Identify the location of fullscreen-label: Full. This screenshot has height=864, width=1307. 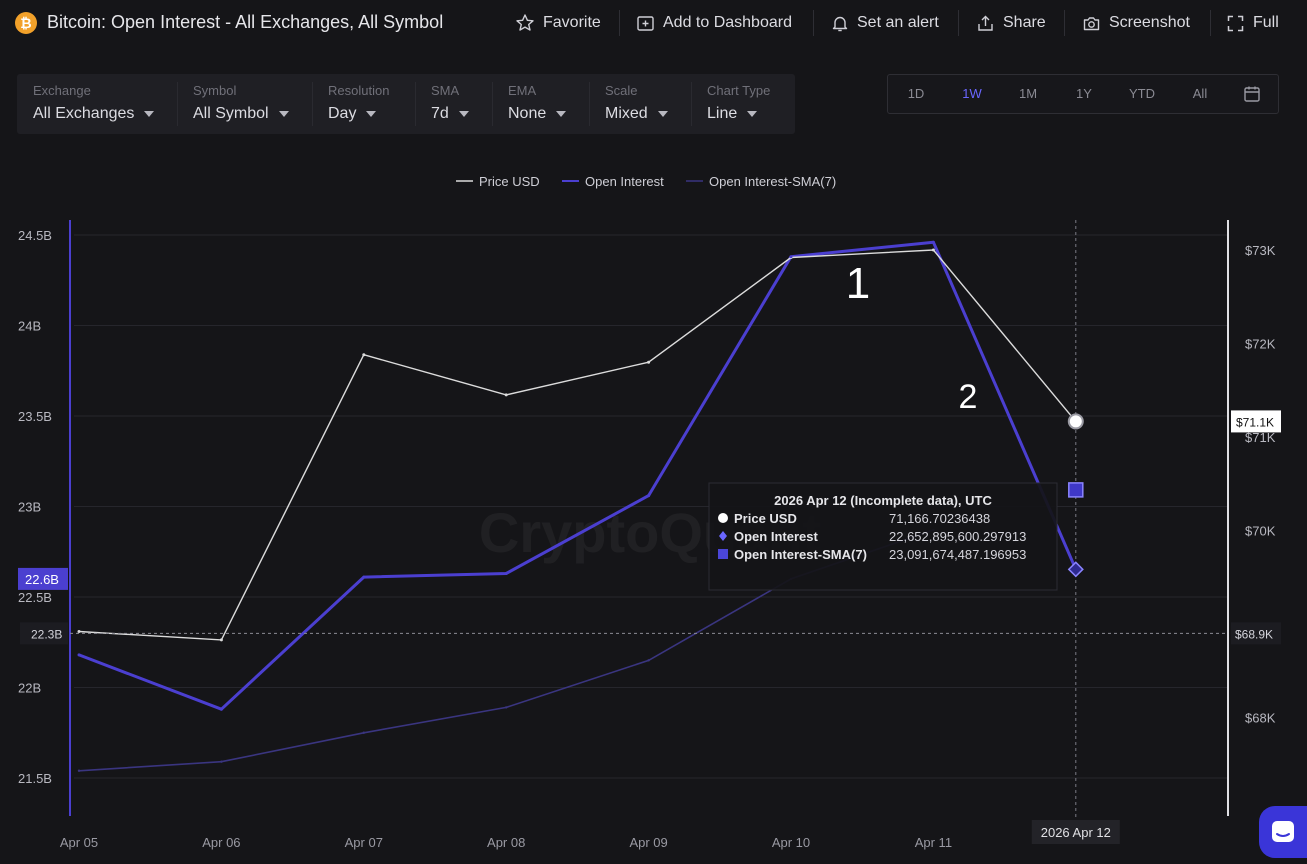
(1266, 22).